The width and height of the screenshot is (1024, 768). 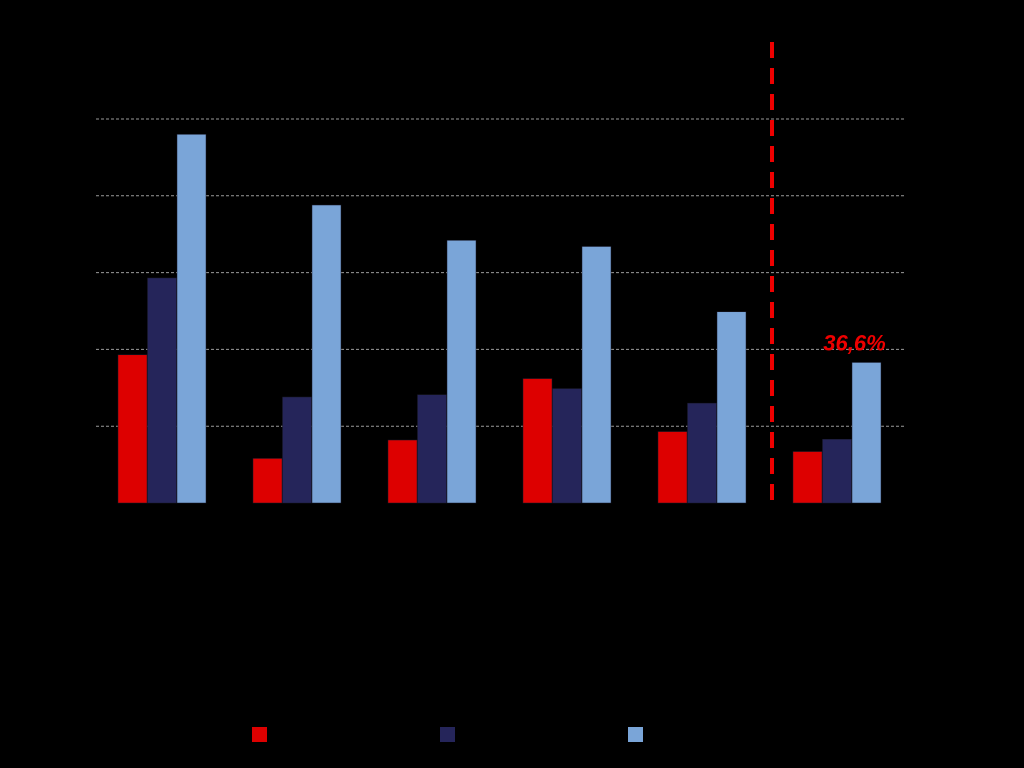 What do you see at coordinates (854, 342) in the screenshot?
I see `data-label-annotation: 36,6%` at bounding box center [854, 342].